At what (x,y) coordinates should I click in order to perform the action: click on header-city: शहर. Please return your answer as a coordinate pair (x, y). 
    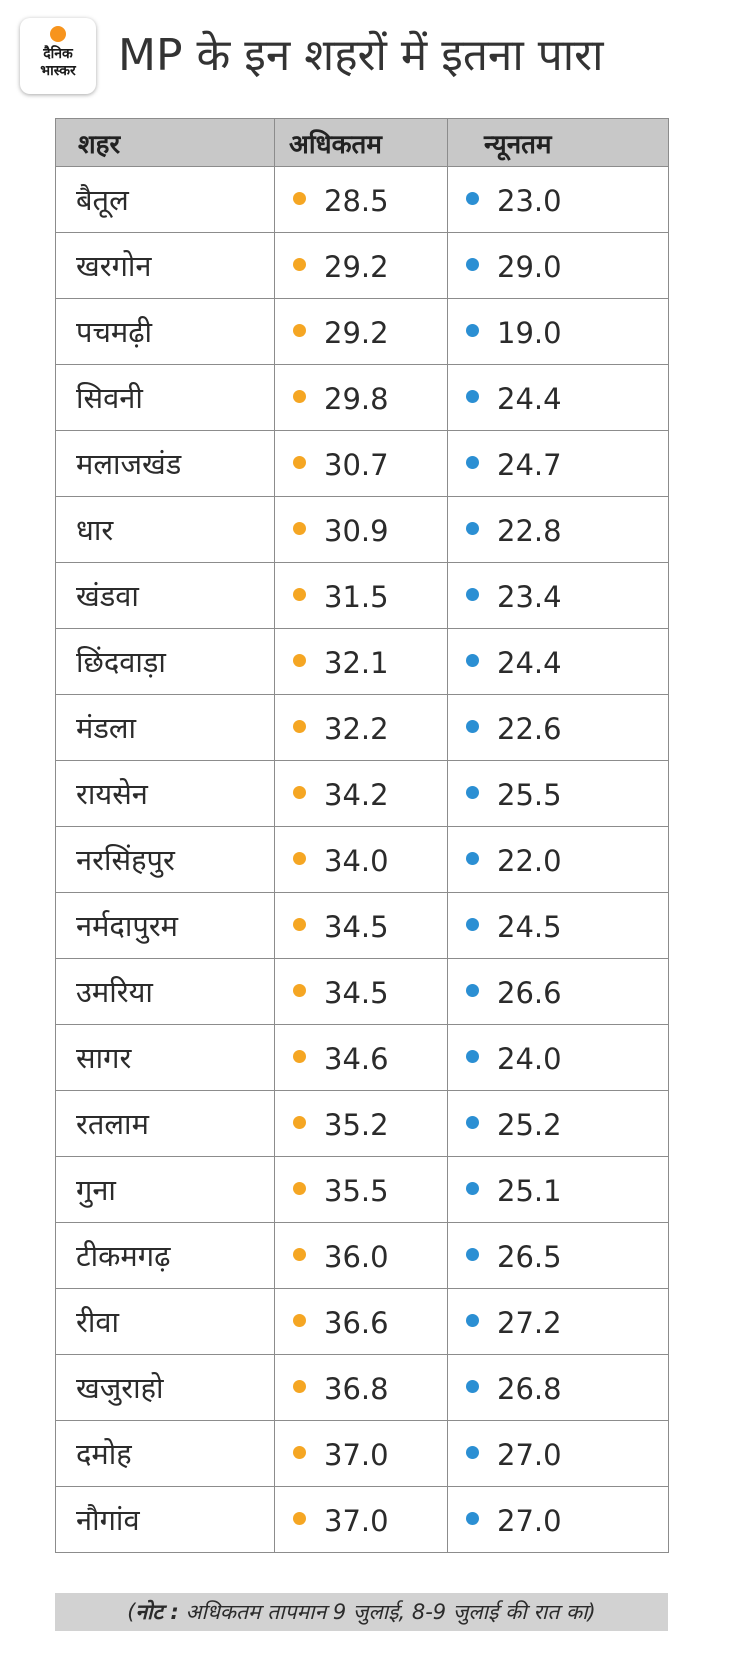
    Looking at the image, I should click on (165, 142).